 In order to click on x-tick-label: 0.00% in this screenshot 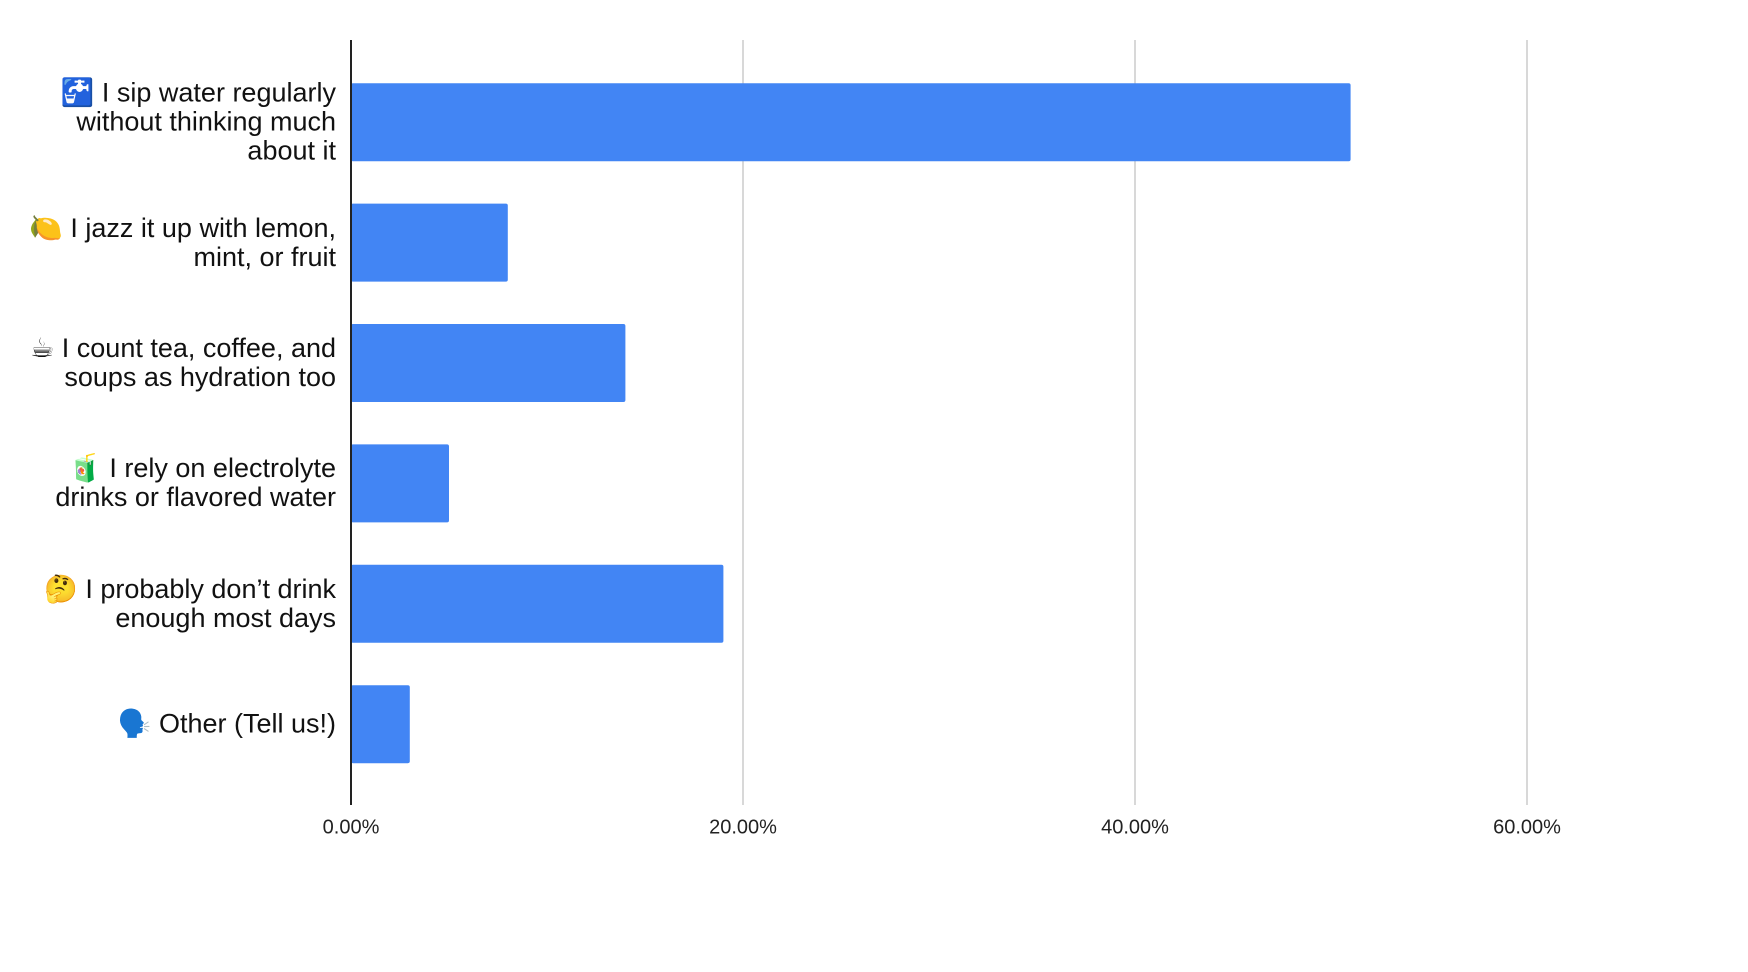, I will do `click(351, 827)`.